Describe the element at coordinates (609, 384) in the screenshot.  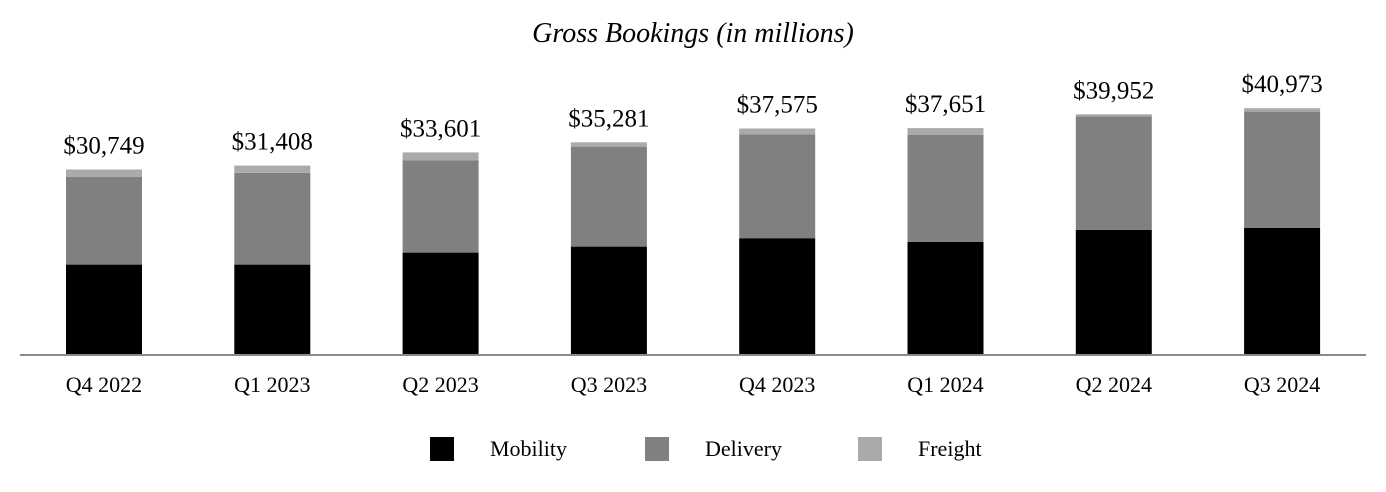
I see `x-tick-label-3: Q3 2023` at that location.